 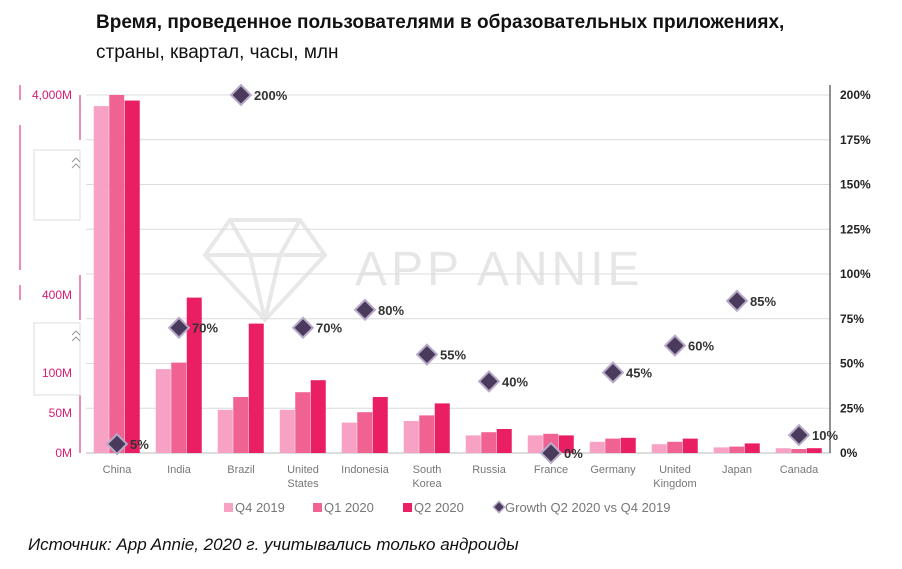 What do you see at coordinates (855, 95) in the screenshot?
I see `right-tick-label: 200%` at bounding box center [855, 95].